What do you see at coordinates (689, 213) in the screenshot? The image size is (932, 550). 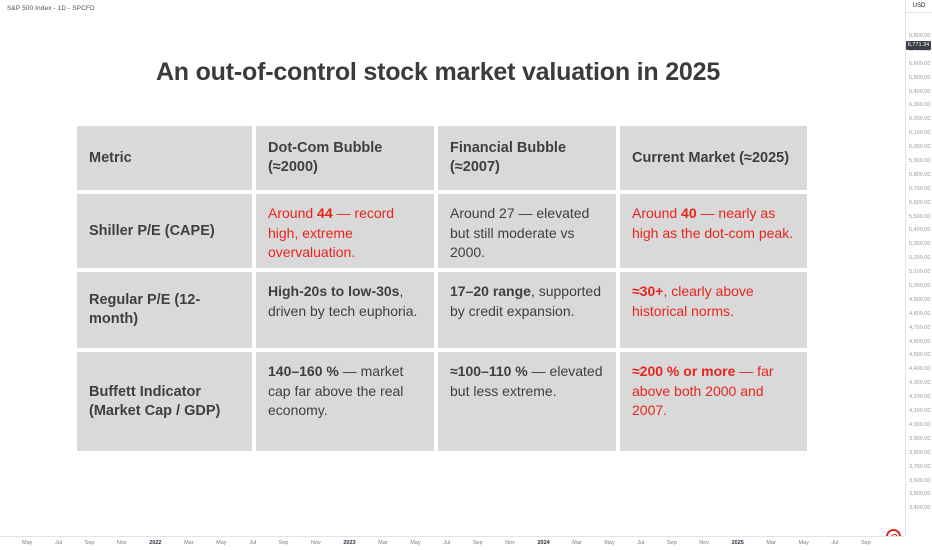 I see `cell-text-segment: 40` at bounding box center [689, 213].